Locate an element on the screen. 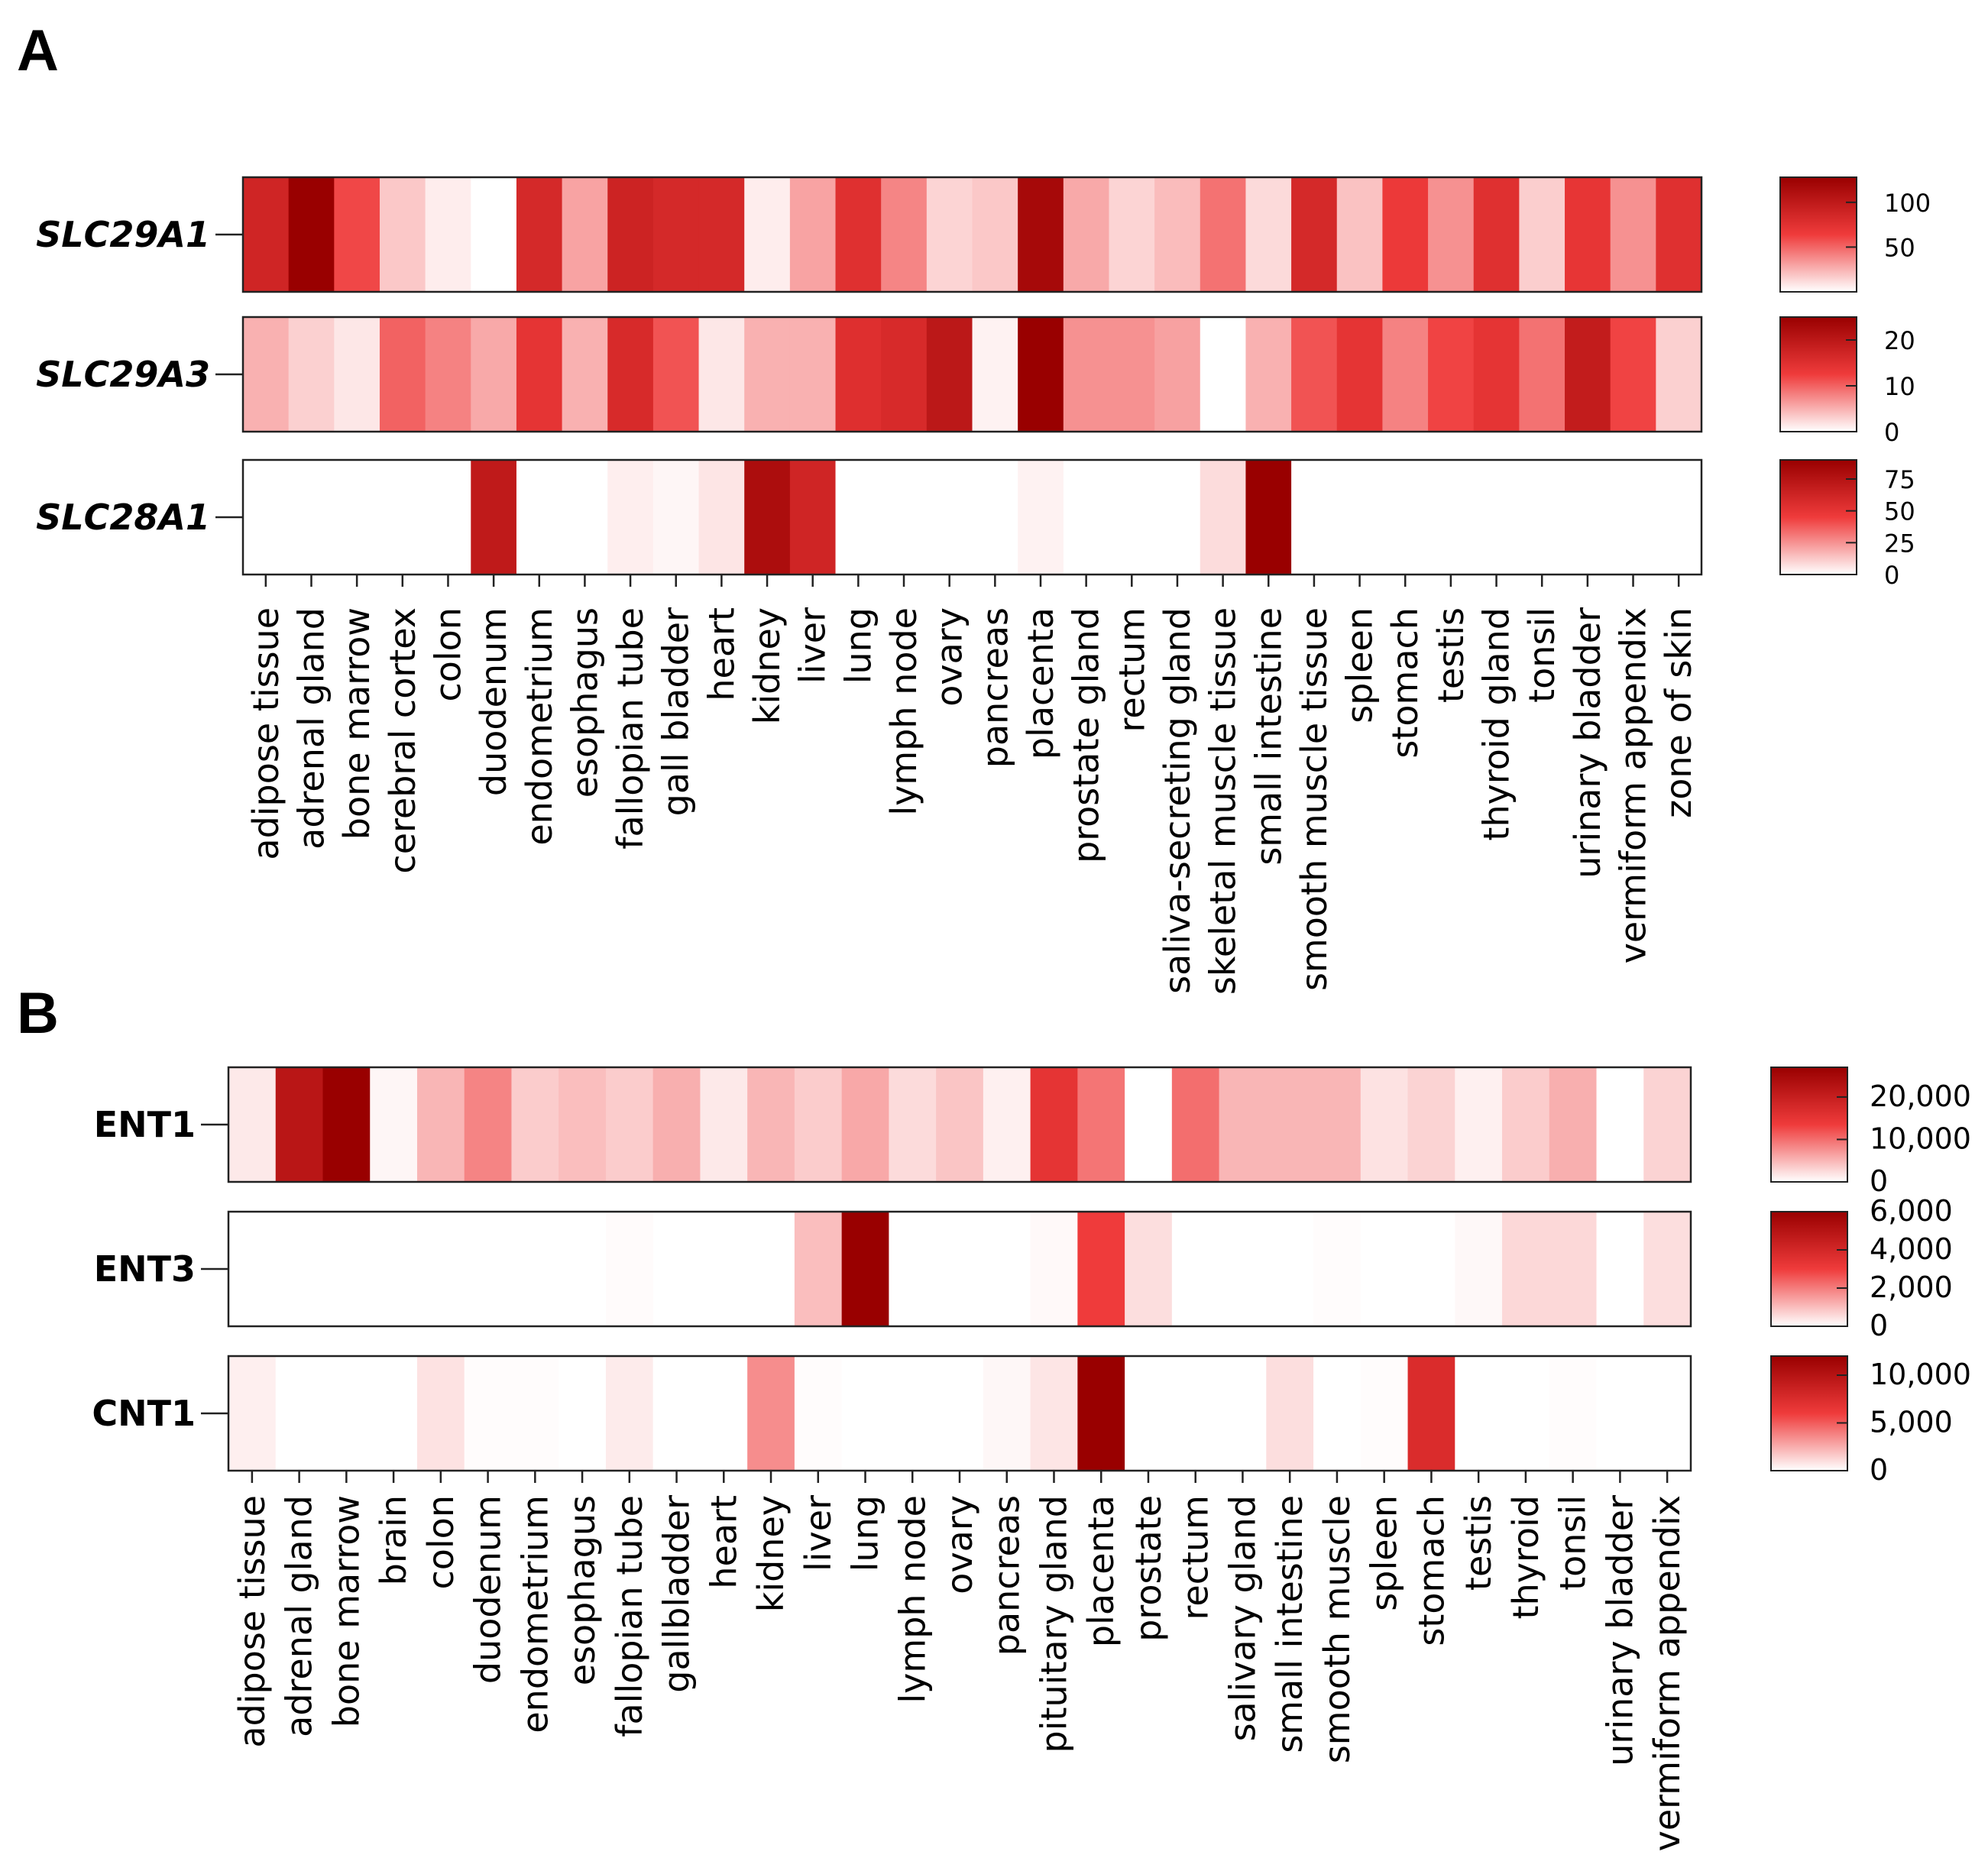 The image size is (1988, 1871). tissue-label: fallopian tube is located at coordinates (629, 1616).